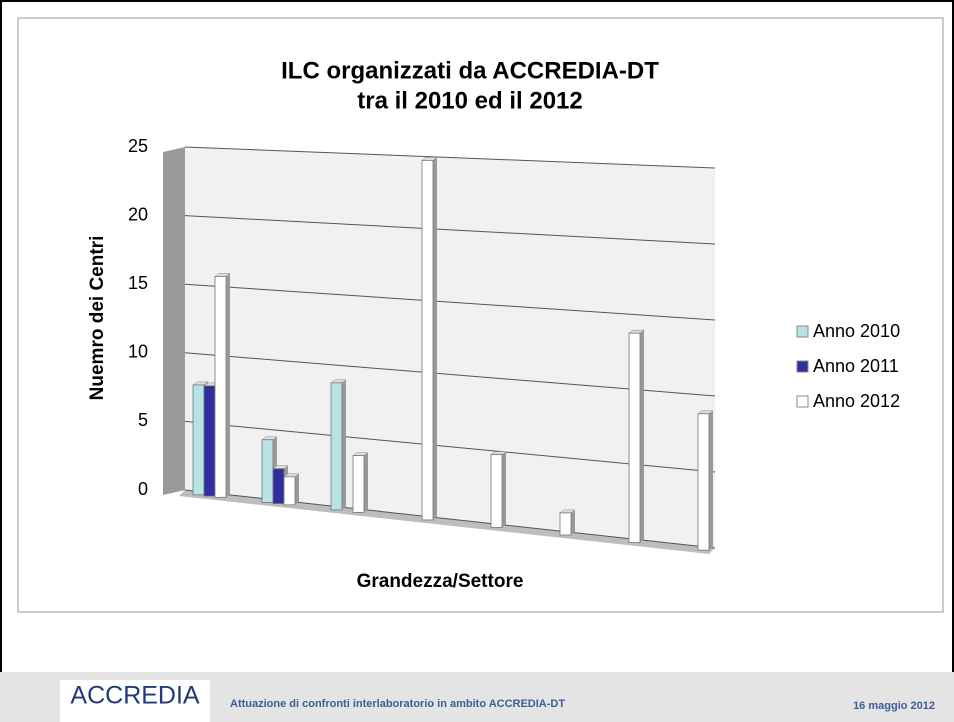 The height and width of the screenshot is (722, 954). Describe the element at coordinates (469, 100) in the screenshot. I see `chart-title: tra il 2010 ed il 2012` at that location.